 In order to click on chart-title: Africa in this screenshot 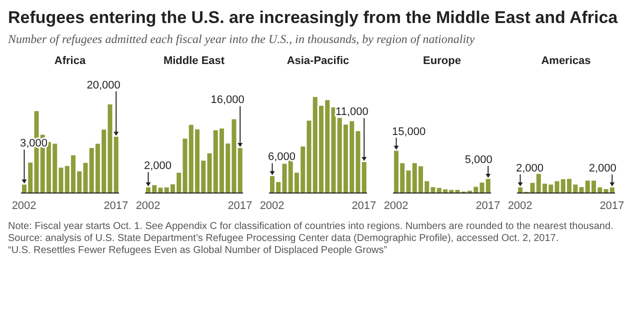, I will do `click(70, 61)`.